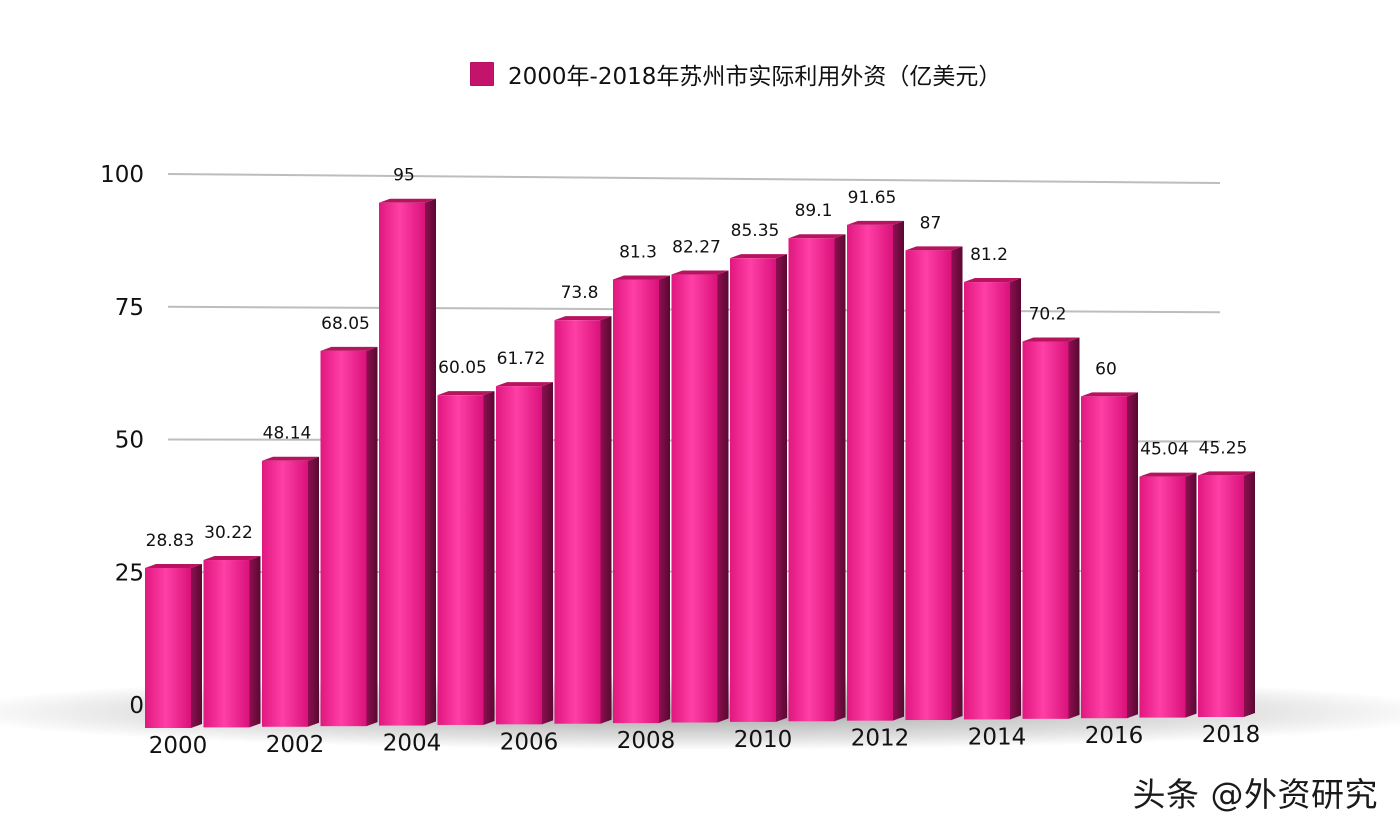 The image size is (1400, 836). Describe the element at coordinates (412, 744) in the screenshot. I see `x-tick-label: 2004` at that location.